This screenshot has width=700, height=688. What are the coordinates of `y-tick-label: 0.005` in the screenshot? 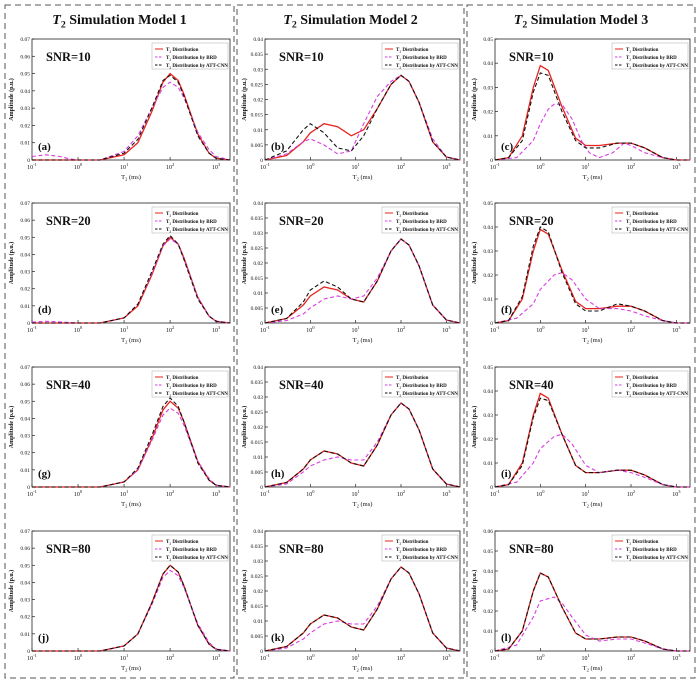 It's located at (257, 146).